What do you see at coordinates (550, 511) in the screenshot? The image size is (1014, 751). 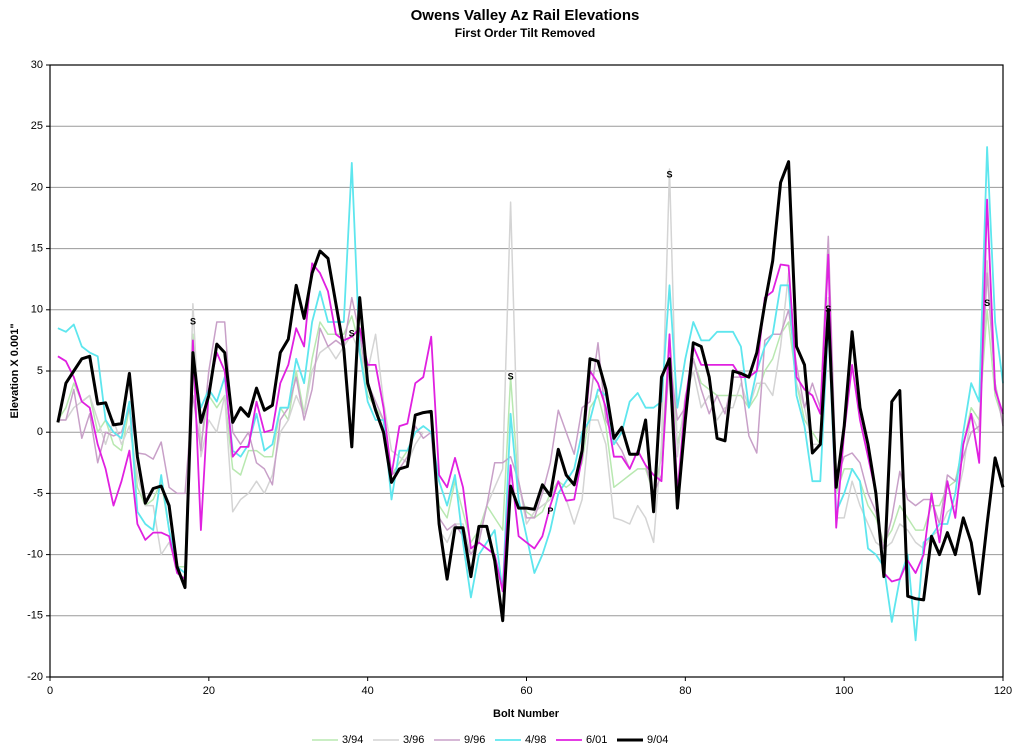 I see `annotation: P` at bounding box center [550, 511].